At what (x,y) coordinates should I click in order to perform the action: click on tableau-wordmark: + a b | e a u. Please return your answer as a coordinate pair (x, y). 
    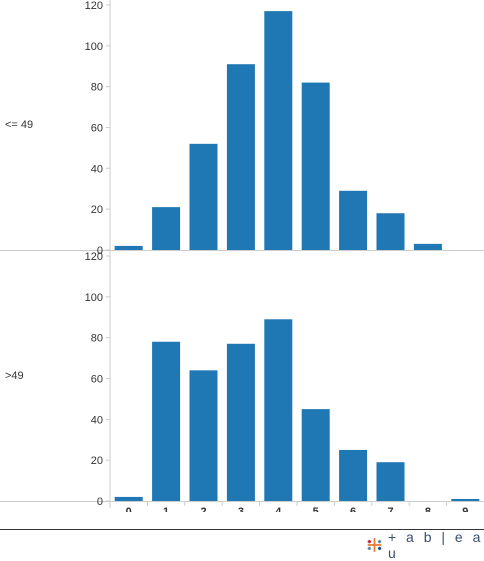
    Looking at the image, I should click on (435, 545).